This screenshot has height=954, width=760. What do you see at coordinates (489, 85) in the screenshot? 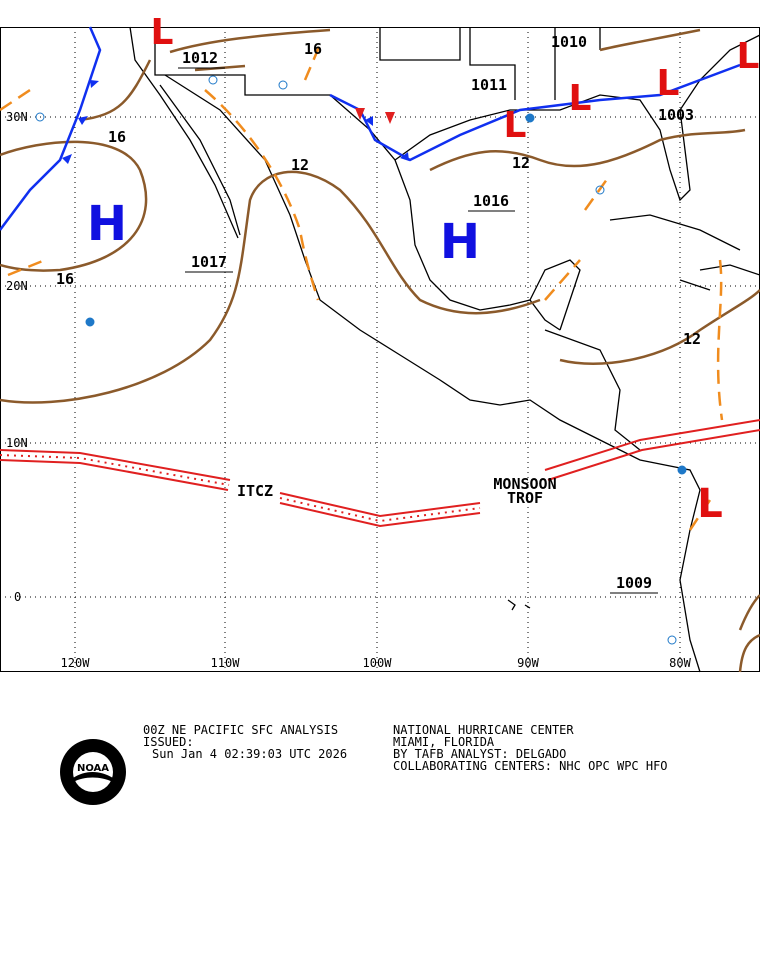
I see `isobar-label: 1011` at bounding box center [489, 85].